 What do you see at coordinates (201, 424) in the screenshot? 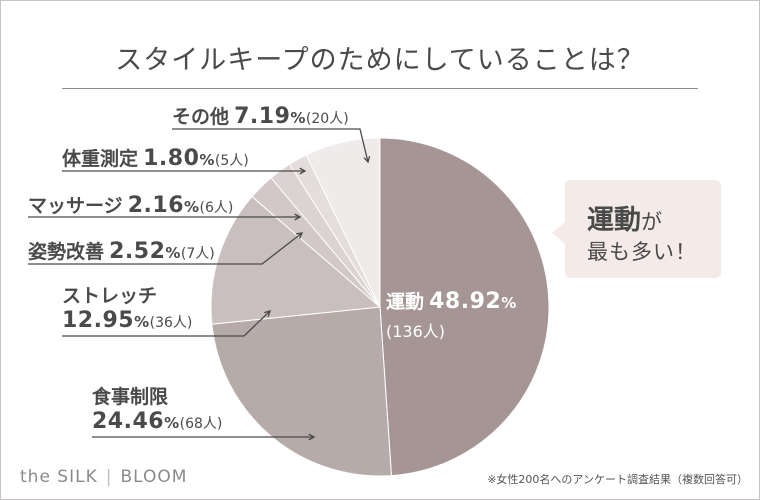
I see `slice-count: (68人)` at bounding box center [201, 424].